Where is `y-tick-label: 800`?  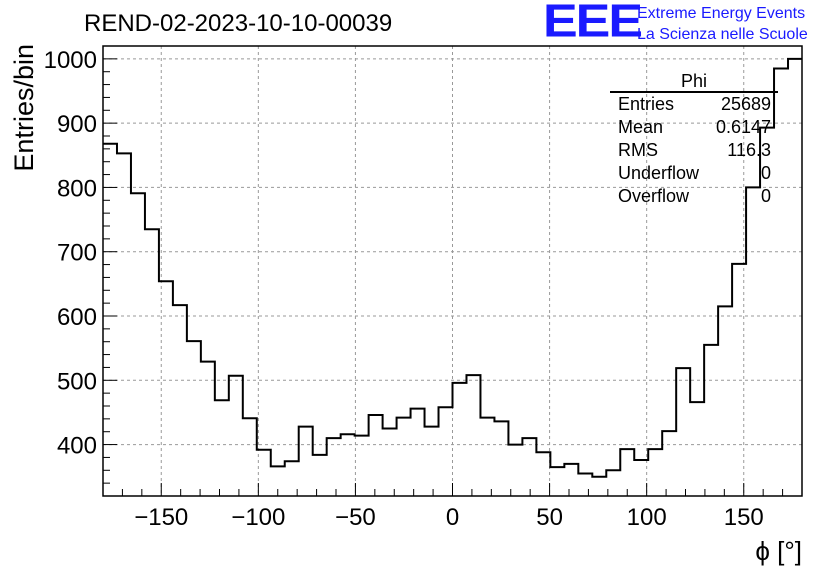 y-tick-label: 800 is located at coordinates (77, 188).